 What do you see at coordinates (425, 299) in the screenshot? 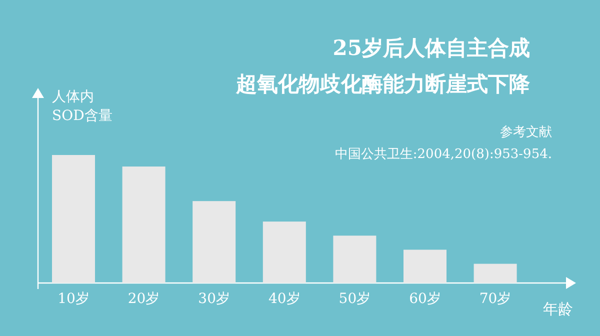
I see `x-tick-label: 60岁` at bounding box center [425, 299].